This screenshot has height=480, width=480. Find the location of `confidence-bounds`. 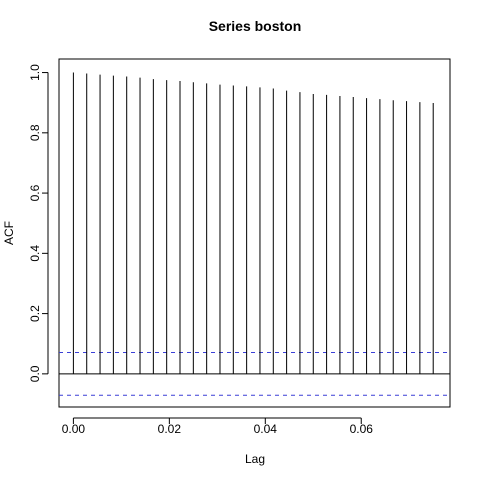

confidence-bounds is located at coordinates (254, 374).